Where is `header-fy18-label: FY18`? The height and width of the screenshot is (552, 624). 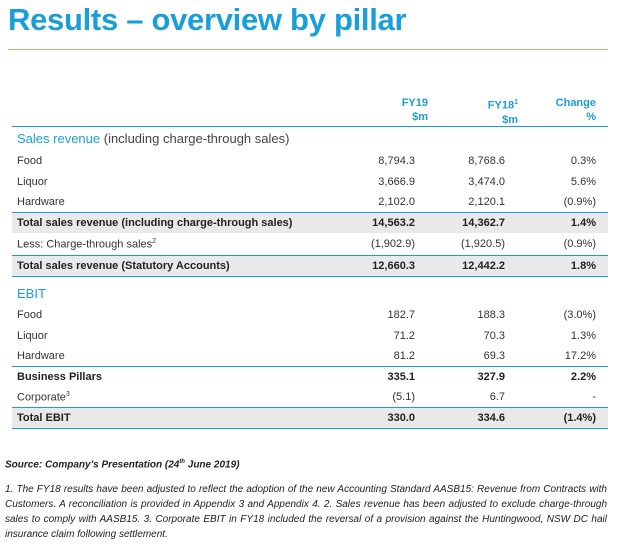
header-fy18-label: FY18 is located at coordinates (501, 105).